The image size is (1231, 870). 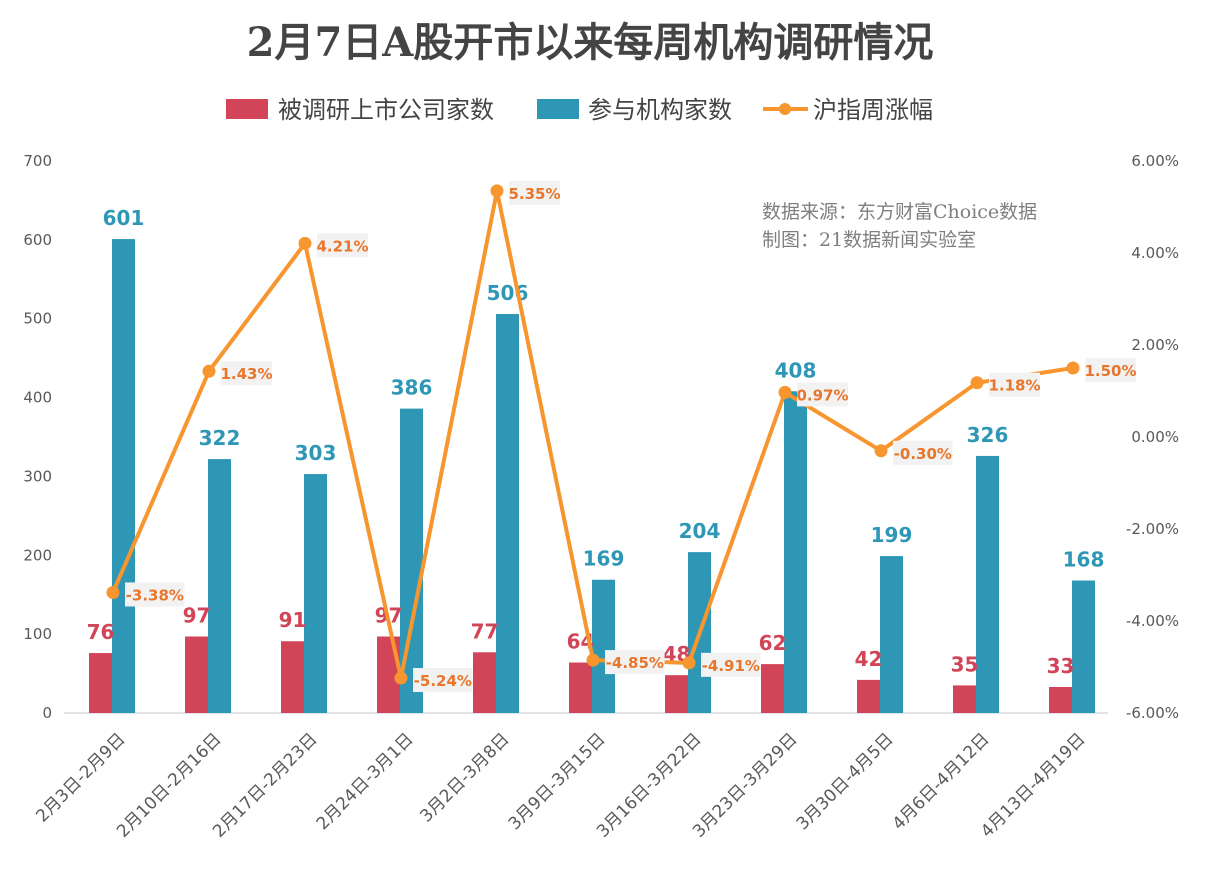 What do you see at coordinates (1152, 529) in the screenshot?
I see `y-right-tick-label: -2.00%` at bounding box center [1152, 529].